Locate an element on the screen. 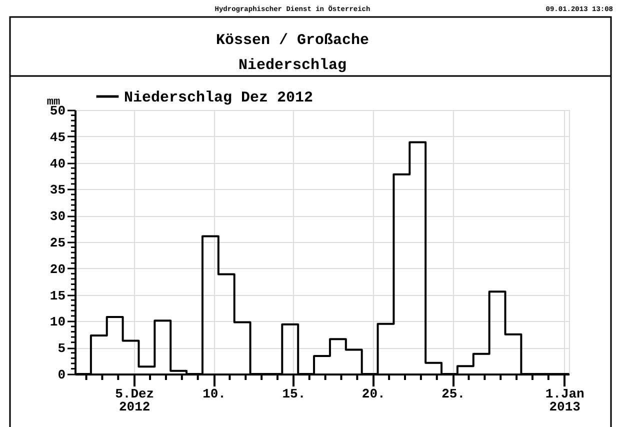 The image size is (621, 427). legend-label: Niederschlag Dez 2012 is located at coordinates (219, 98).